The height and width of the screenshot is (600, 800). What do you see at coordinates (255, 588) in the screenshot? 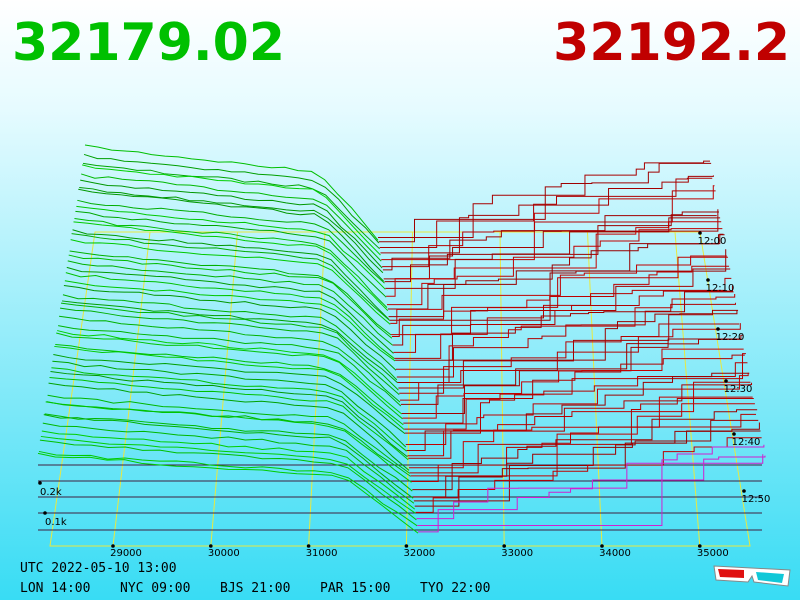
I see `city-time: BJS 21:00` at bounding box center [255, 588].